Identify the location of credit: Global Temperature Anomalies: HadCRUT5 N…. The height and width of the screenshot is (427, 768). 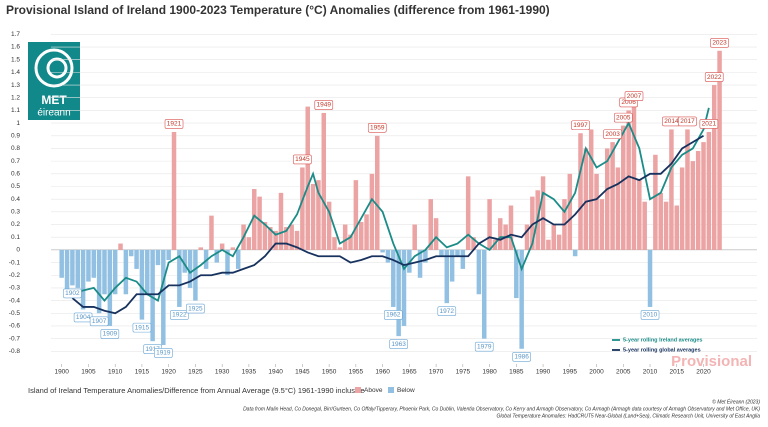
(629, 416).